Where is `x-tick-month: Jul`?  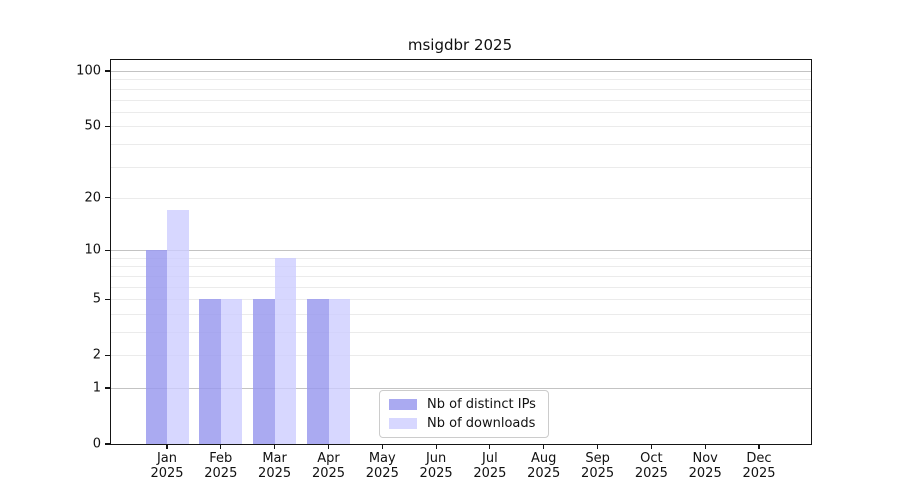 x-tick-month: Jul is located at coordinates (490, 458).